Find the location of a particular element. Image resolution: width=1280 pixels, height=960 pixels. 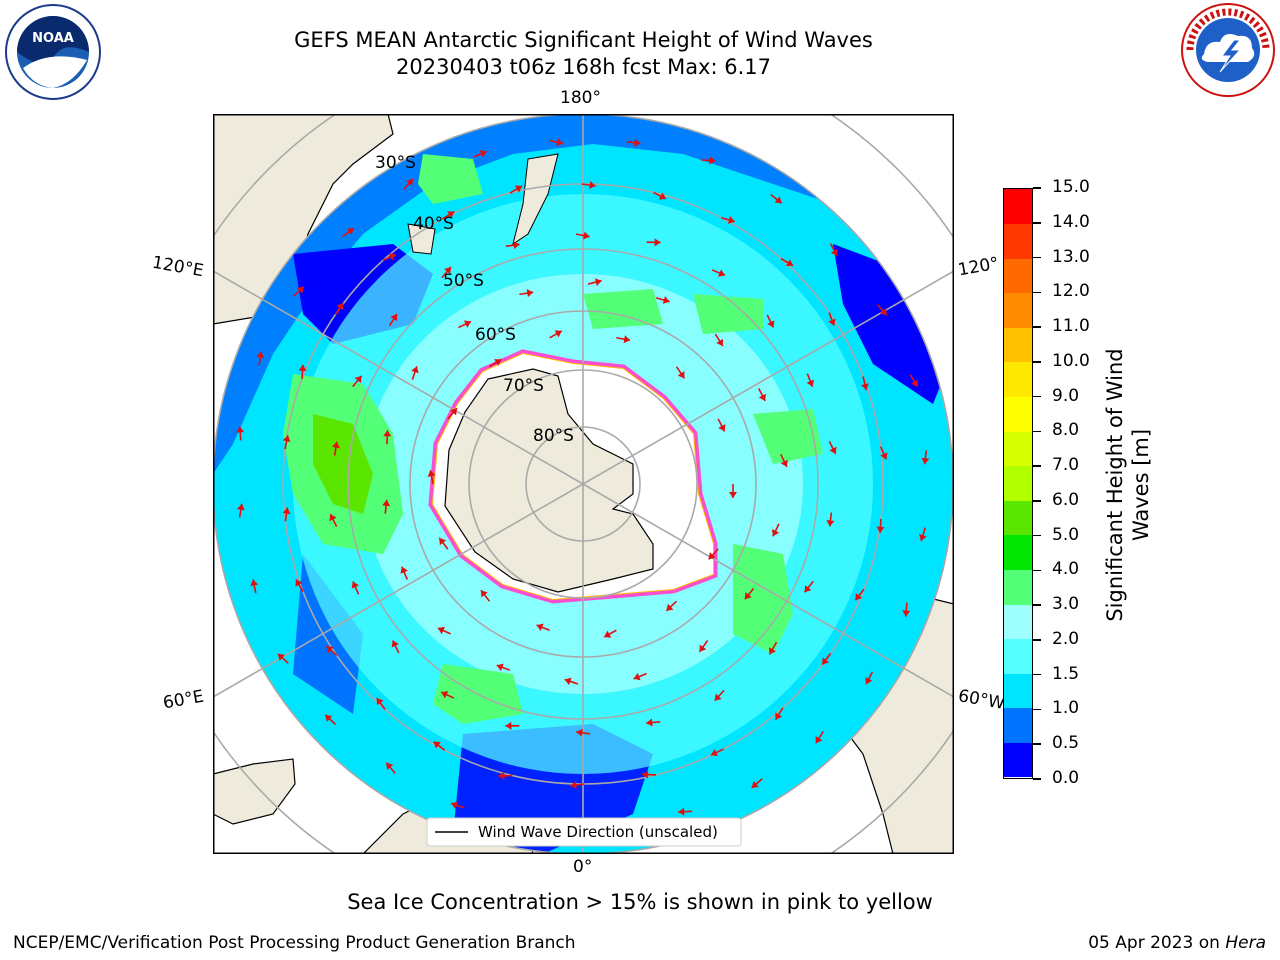

australia-land is located at coordinates (303, 219).